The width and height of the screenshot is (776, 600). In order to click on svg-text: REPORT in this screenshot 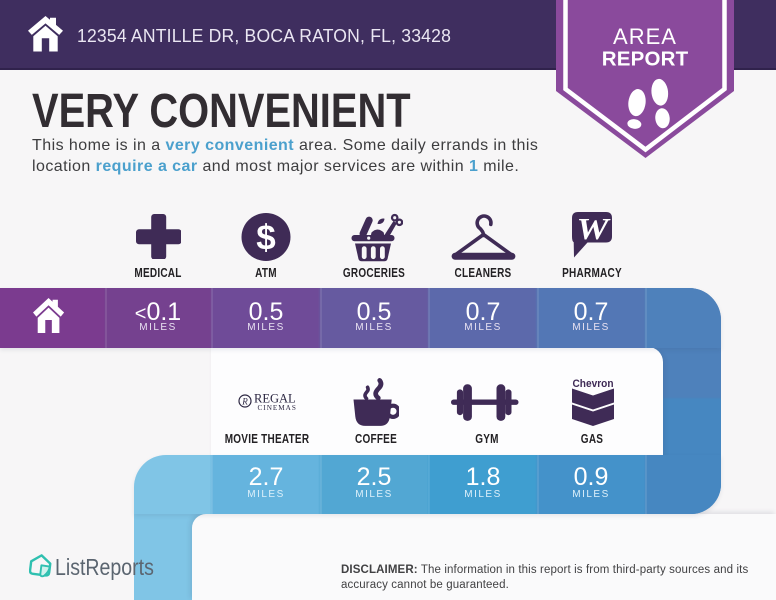, I will do `click(645, 59)`.